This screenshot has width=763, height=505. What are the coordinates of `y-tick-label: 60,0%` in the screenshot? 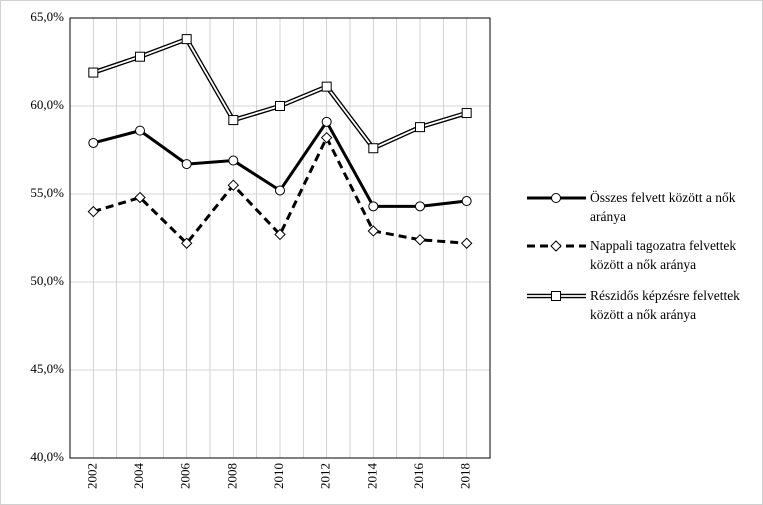 It's located at (47, 104).